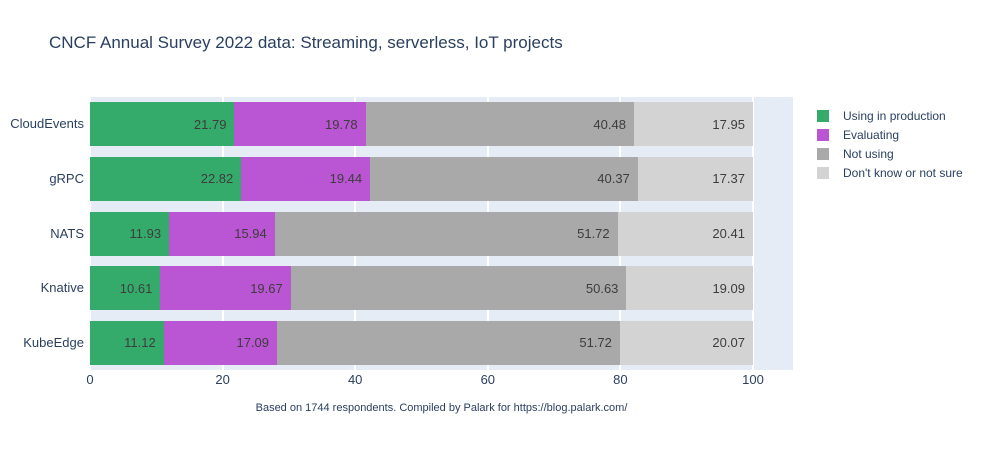 The image size is (1000, 450). What do you see at coordinates (903, 172) in the screenshot?
I see `legend-label: Don't know or not sure` at bounding box center [903, 172].